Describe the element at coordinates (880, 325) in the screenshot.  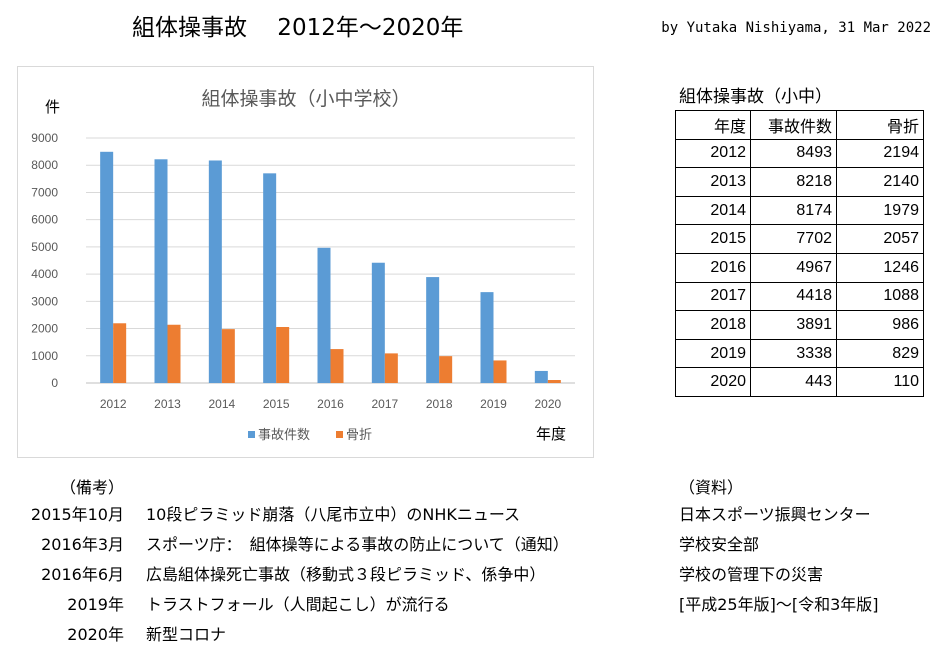
I see `cell-fractures: 986` at that location.